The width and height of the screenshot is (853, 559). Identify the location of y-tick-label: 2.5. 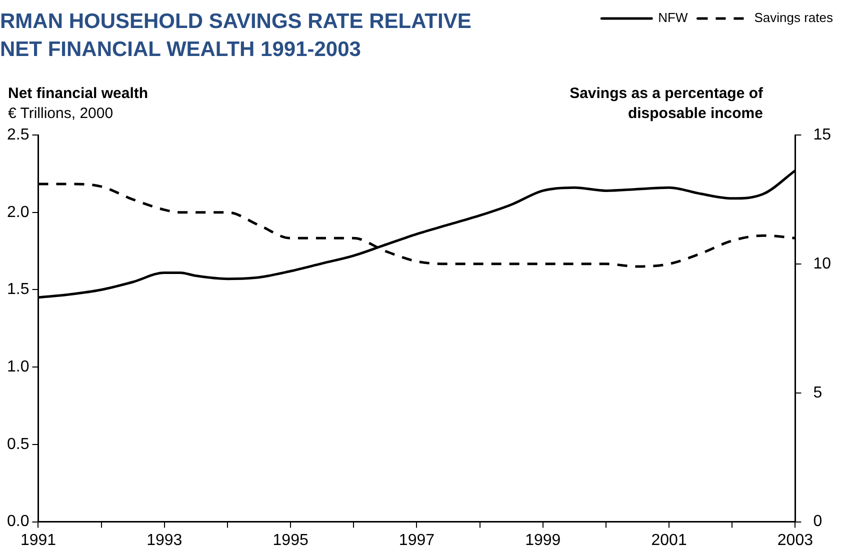
(18, 135).